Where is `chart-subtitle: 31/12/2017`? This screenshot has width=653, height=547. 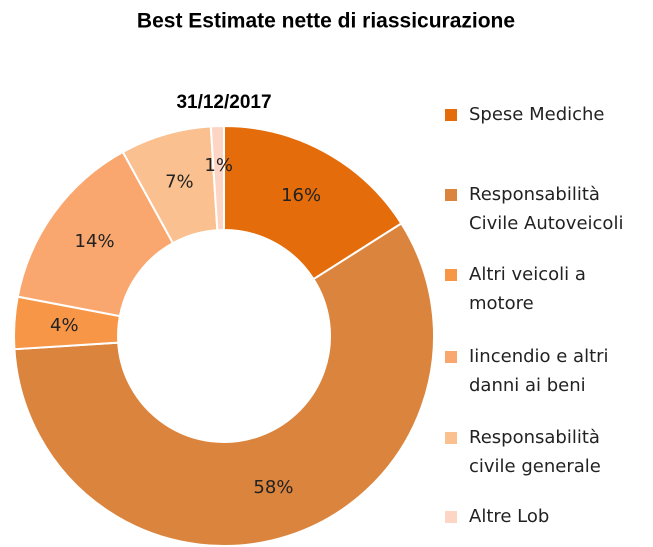
chart-subtitle: 31/12/2017 is located at coordinates (223, 102).